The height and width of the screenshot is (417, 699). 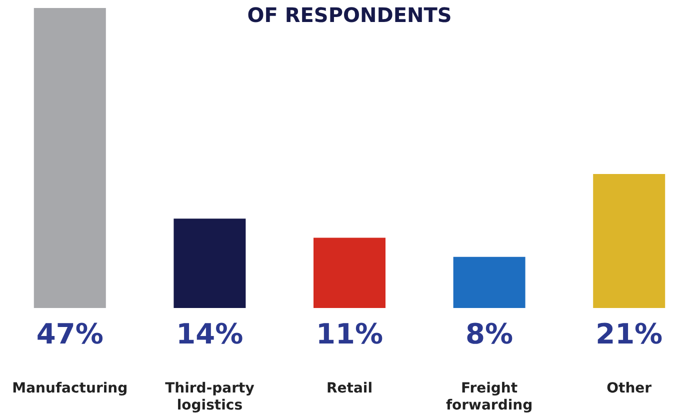 I want to click on x-tick-label: Manufacturing, so click(x=70, y=388).